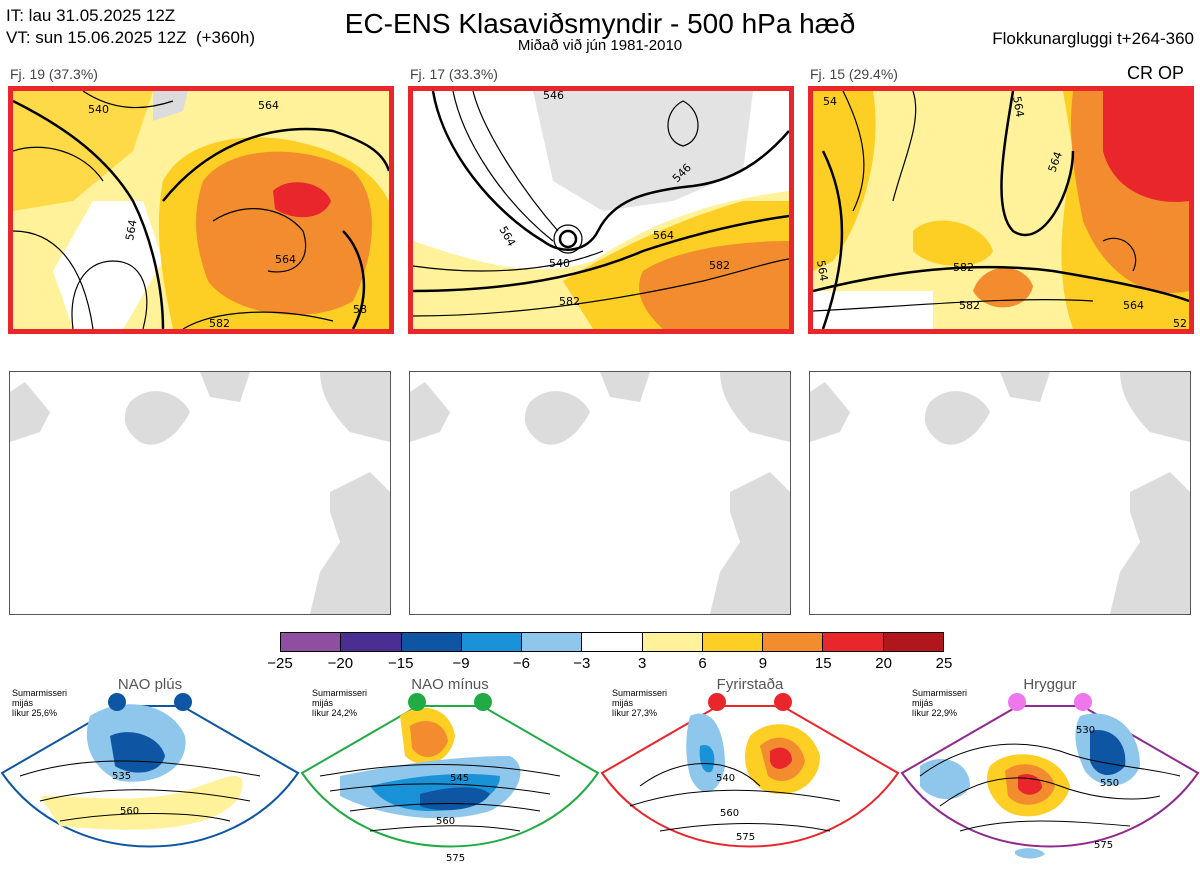 The height and width of the screenshot is (871, 1200). I want to click on contour-label: 54, so click(830, 101).